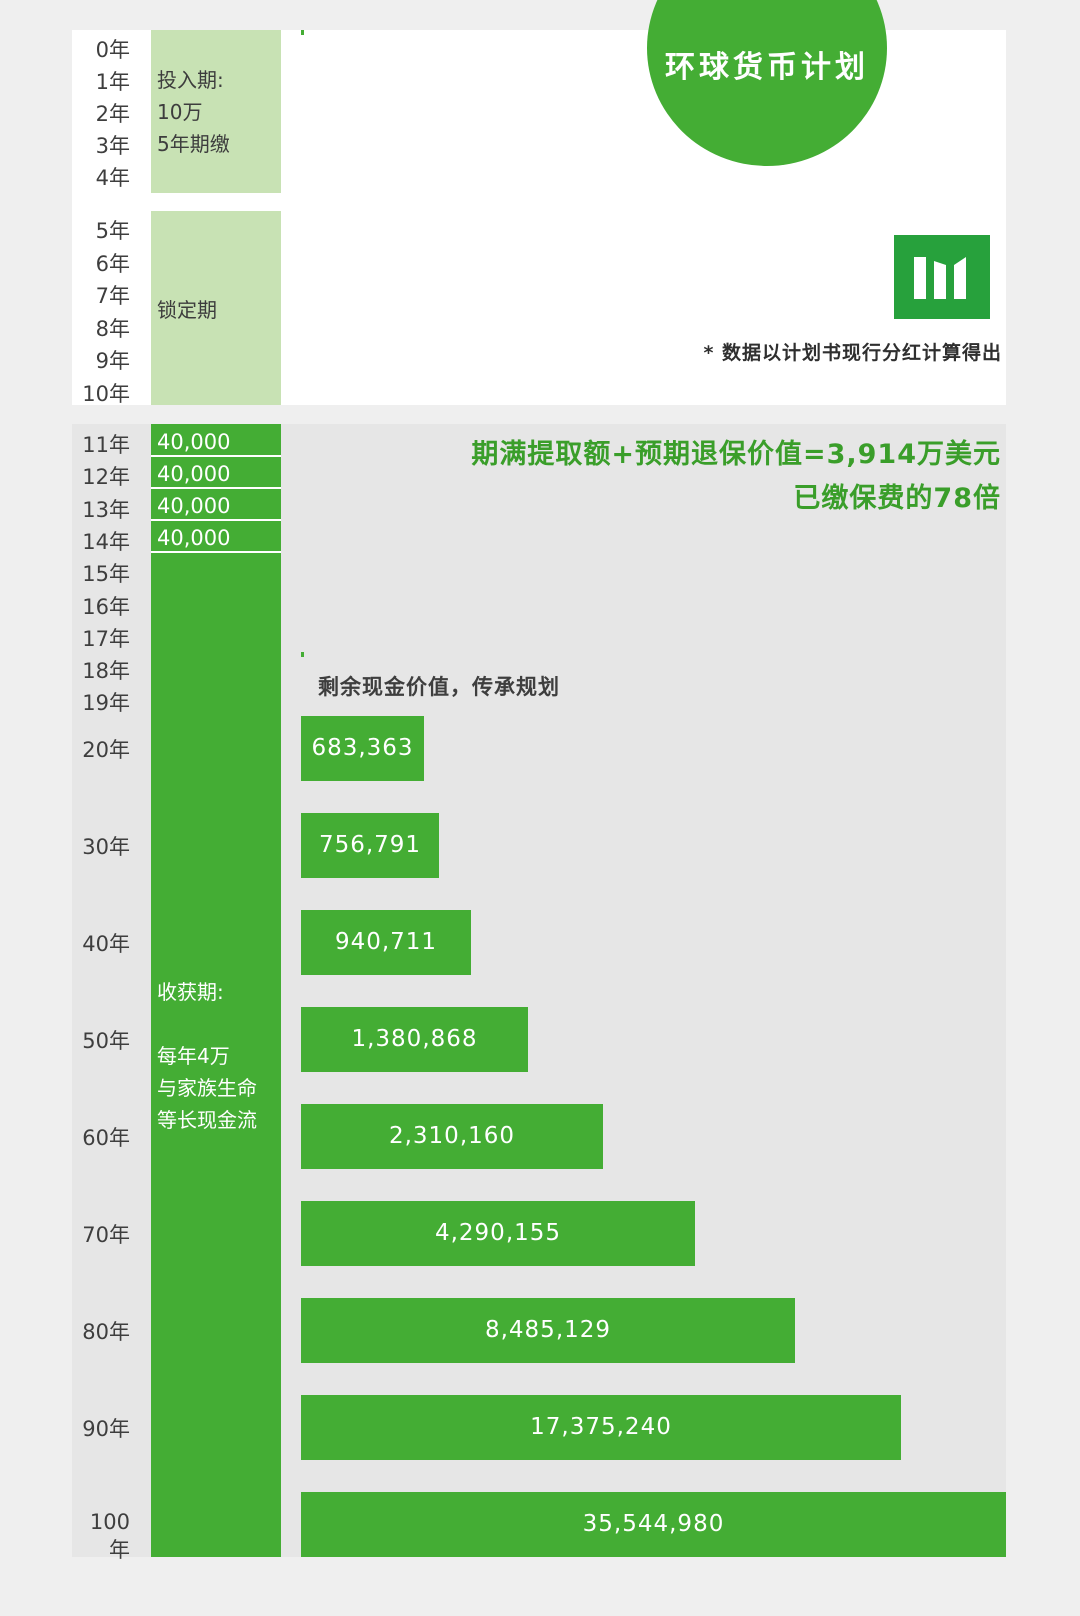  What do you see at coordinates (106, 638) in the screenshot?
I see `year-label: 17年` at bounding box center [106, 638].